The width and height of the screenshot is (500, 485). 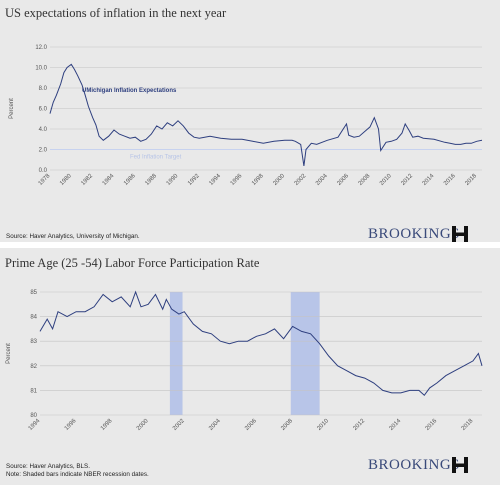 I want to click on y-tick-label: 82, so click(x=33, y=367).